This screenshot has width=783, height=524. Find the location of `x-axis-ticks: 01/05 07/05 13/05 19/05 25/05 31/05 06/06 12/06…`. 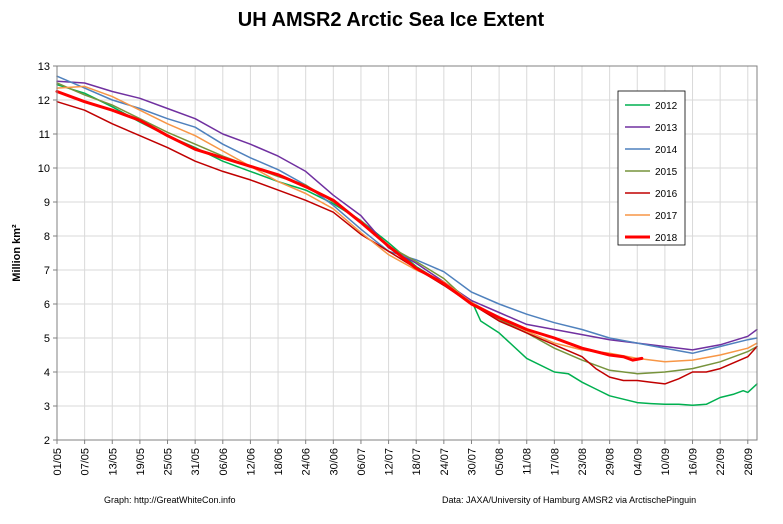

x-axis-ticks: 01/05 07/05 13/05 19/05 25/05 31/05 06/06 12/06… is located at coordinates (403, 458).